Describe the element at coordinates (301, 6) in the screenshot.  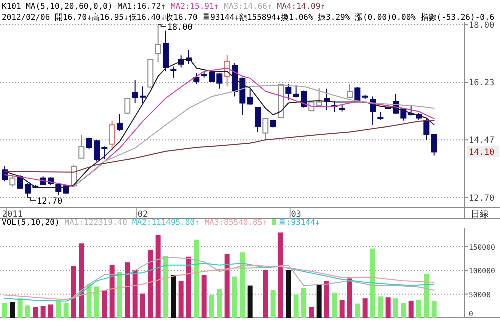
I see `text: MA4:14.09↑` at that location.